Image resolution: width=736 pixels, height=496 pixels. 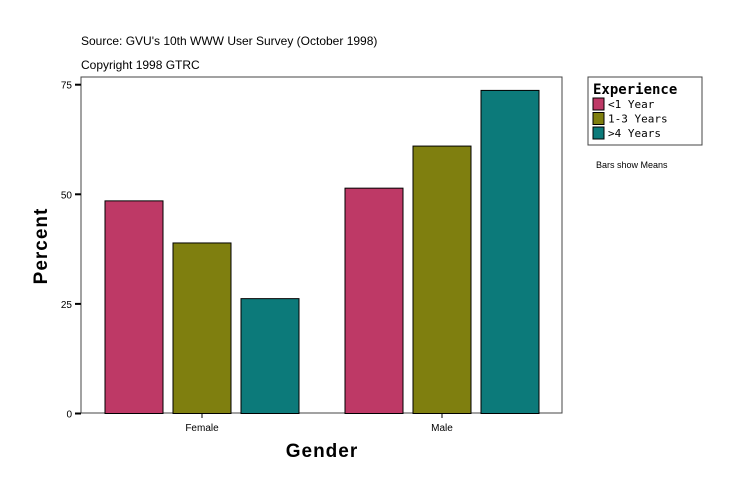 I want to click on x-tick-label: Male, so click(x=442, y=428).